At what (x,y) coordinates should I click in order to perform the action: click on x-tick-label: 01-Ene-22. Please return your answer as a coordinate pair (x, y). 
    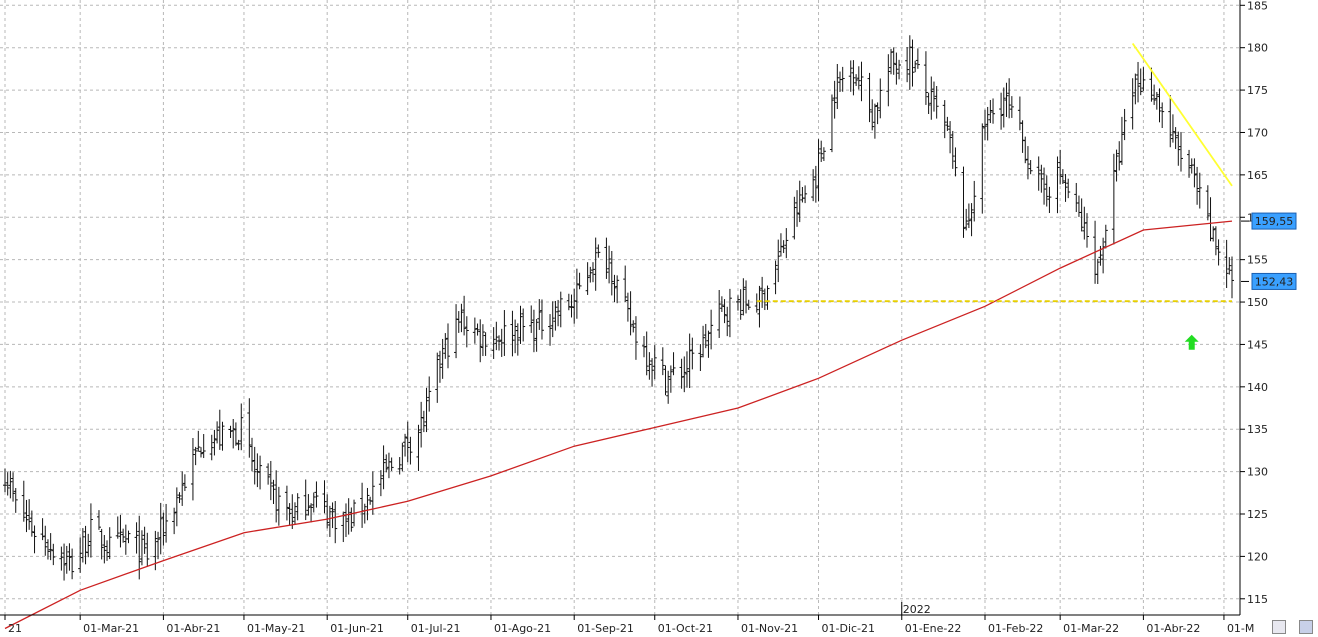
    Looking at the image, I should click on (933, 628).